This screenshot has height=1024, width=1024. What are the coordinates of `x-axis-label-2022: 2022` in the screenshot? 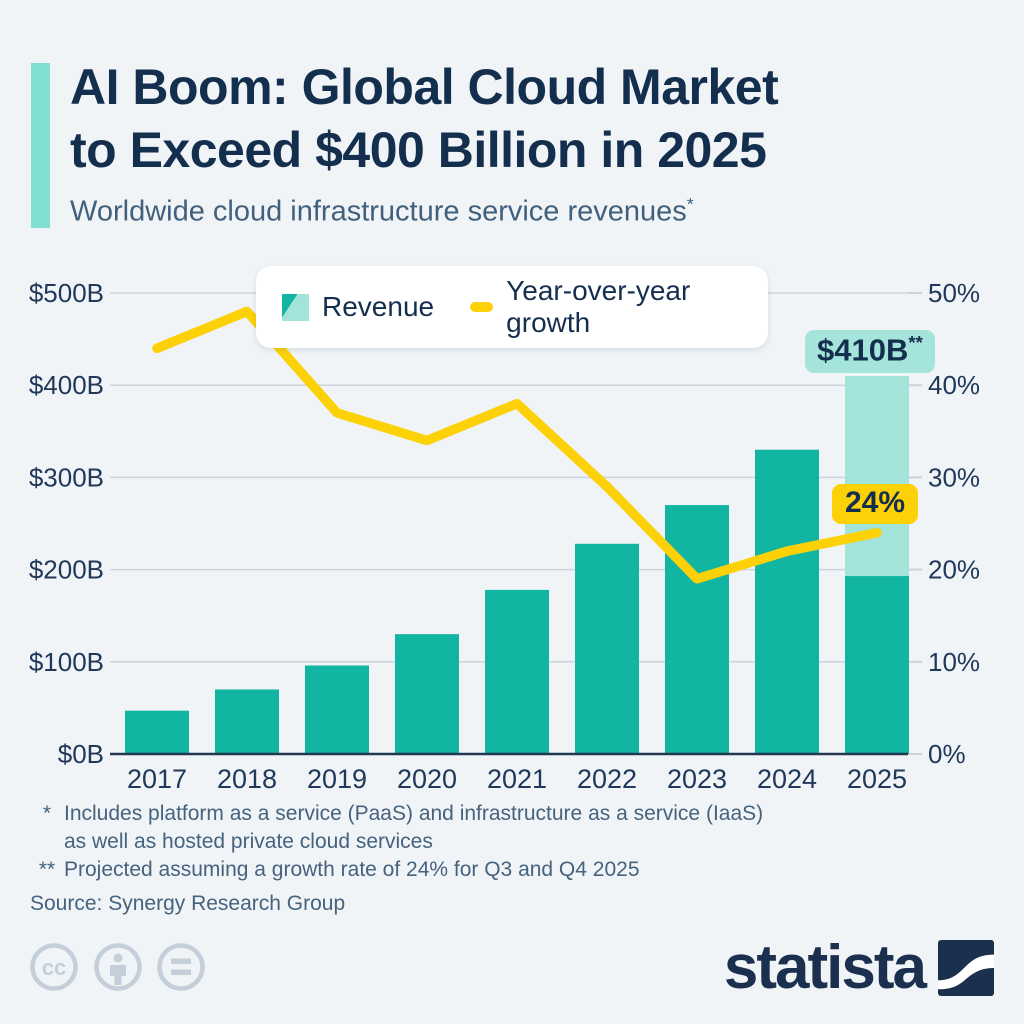 It's located at (607, 779).